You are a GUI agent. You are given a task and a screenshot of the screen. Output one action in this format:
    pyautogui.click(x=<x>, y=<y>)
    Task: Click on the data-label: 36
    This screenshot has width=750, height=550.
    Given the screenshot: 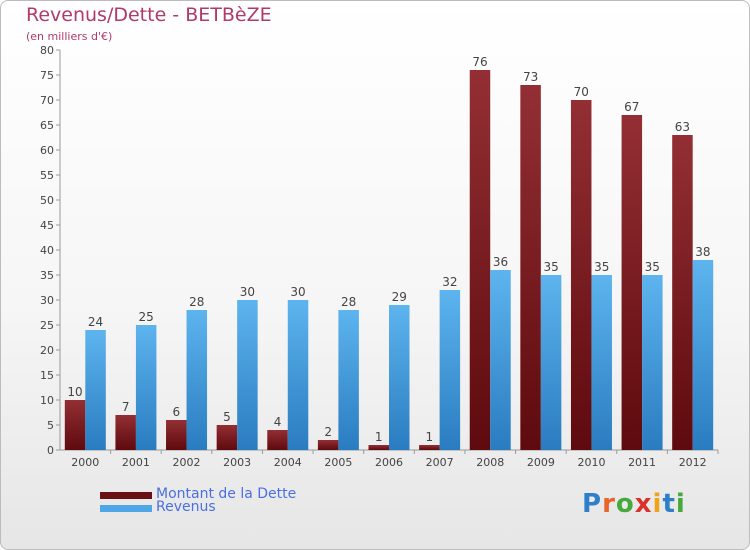 What is the action you would take?
    pyautogui.click(x=500, y=262)
    